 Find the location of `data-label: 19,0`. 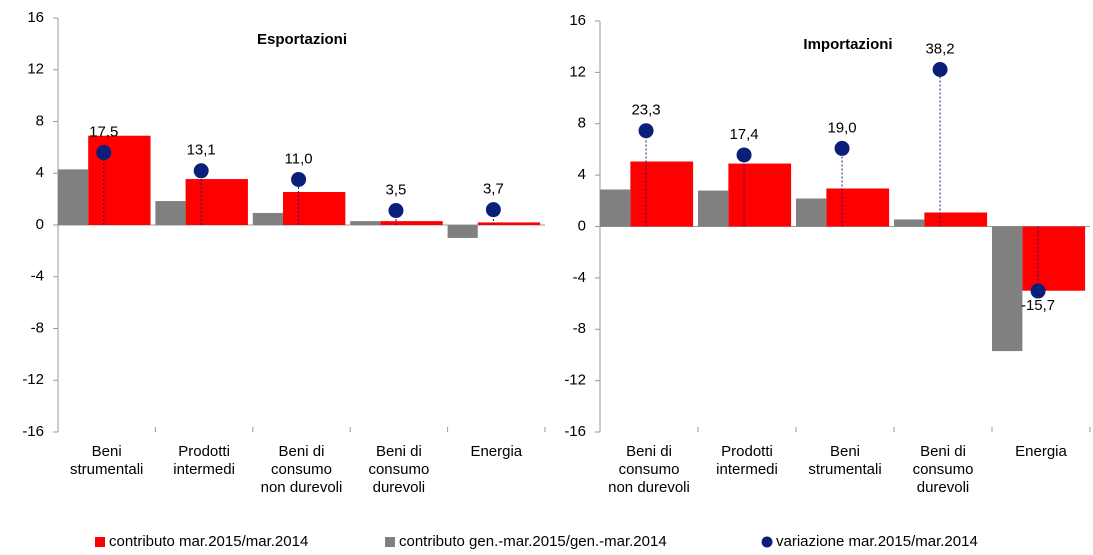

data-label: 19,0 is located at coordinates (841, 127).